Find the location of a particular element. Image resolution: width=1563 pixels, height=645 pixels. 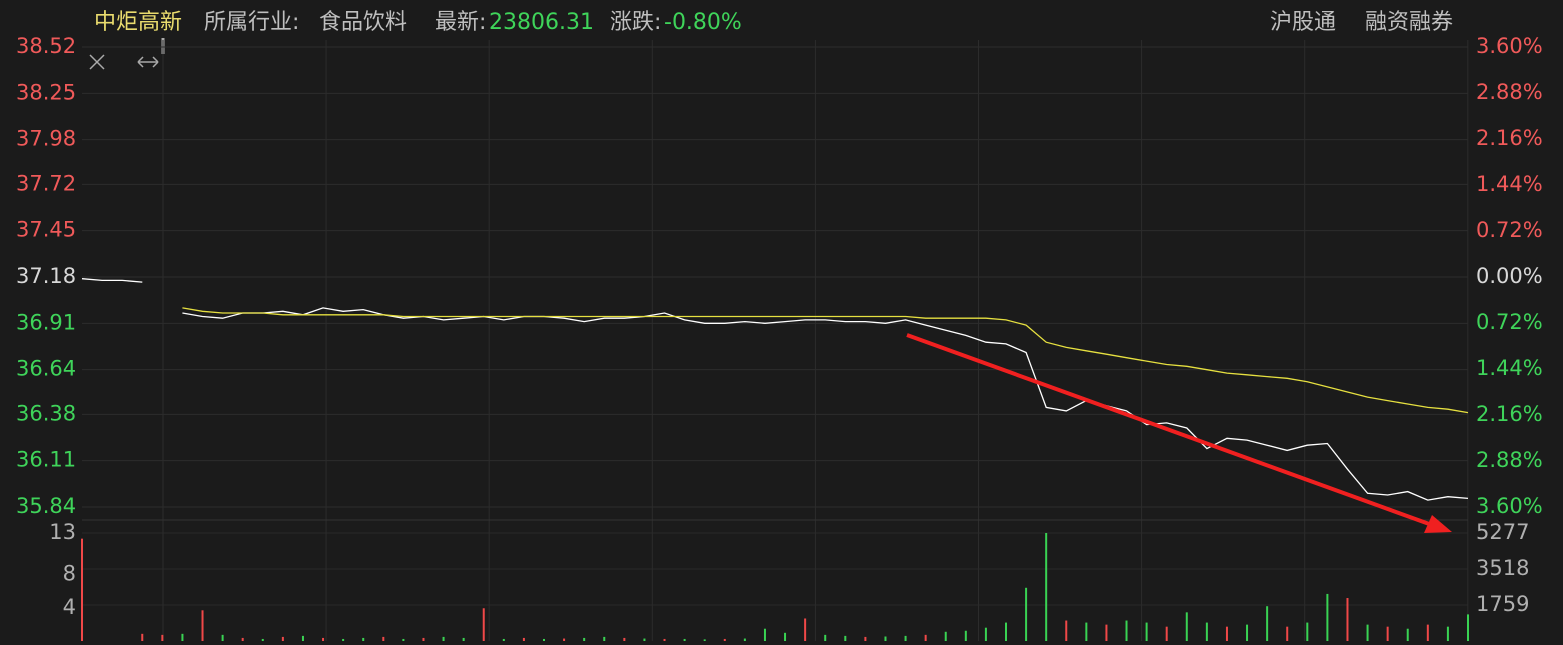

y2-tick-label: 3518 is located at coordinates (1502, 568).